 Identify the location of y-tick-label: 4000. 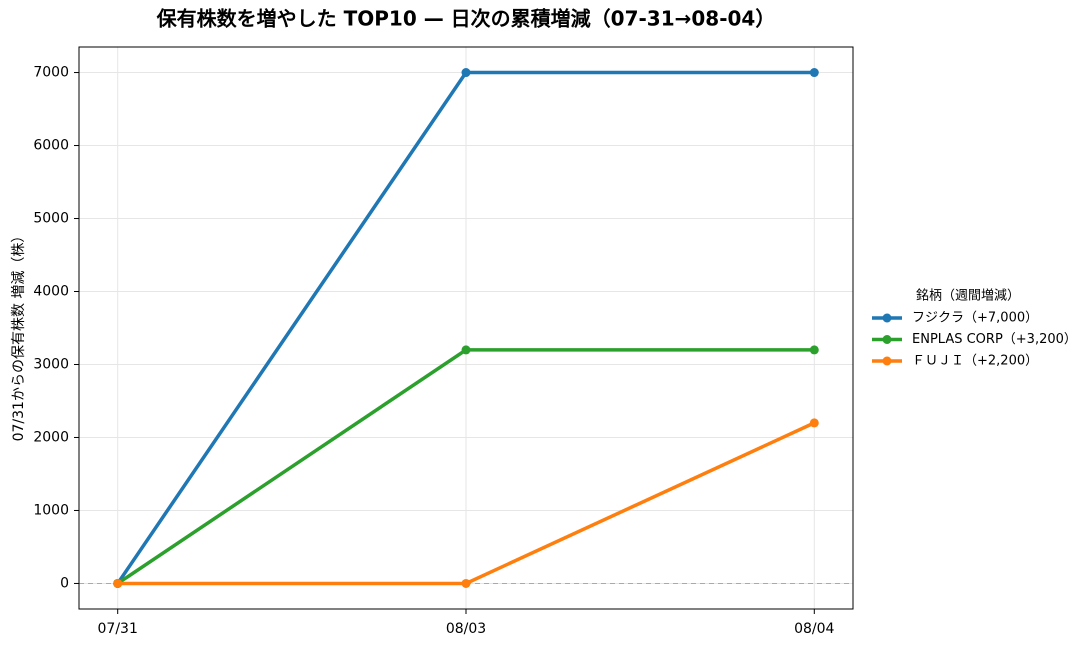
(51, 292).